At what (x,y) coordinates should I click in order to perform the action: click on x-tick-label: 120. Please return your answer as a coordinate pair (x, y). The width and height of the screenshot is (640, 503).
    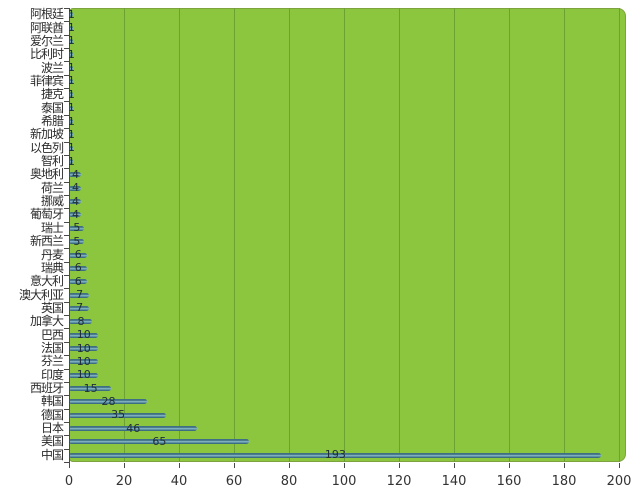
    Looking at the image, I should click on (399, 481).